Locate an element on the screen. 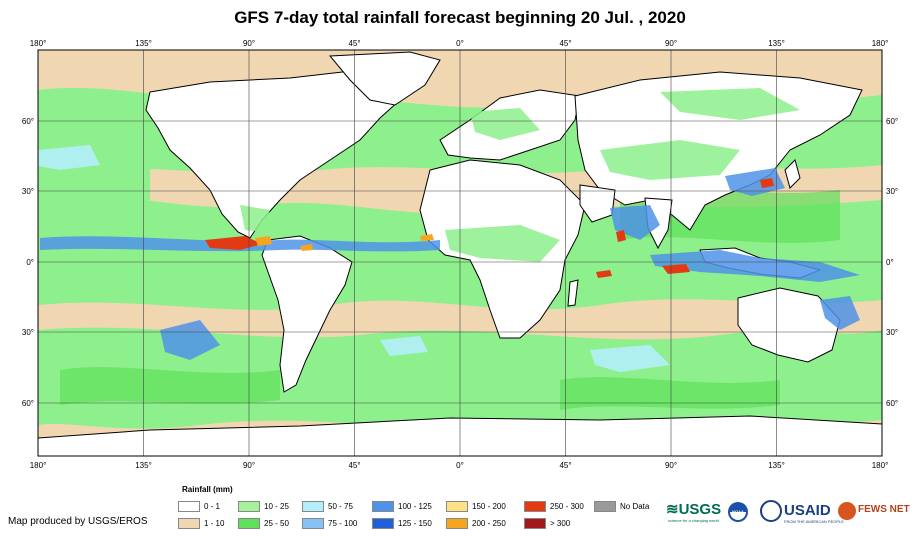 Image resolution: width=920 pixels, height=539 pixels. madagascar is located at coordinates (573, 293).